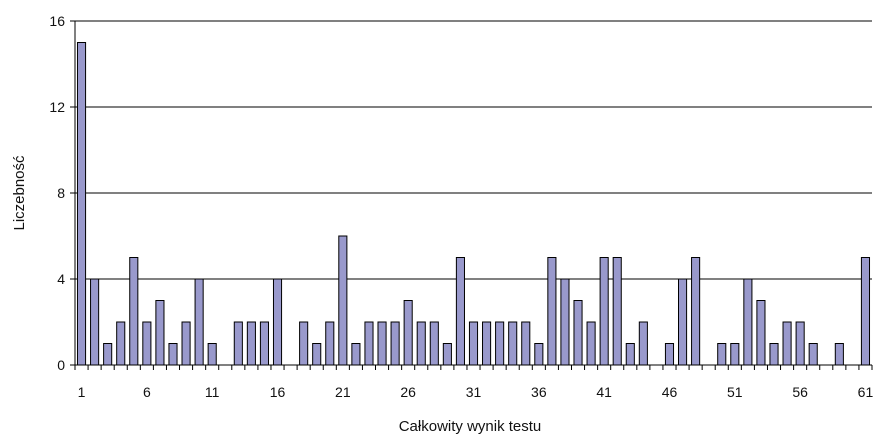 This screenshot has width=875, height=446. I want to click on y-tick-labels: 0 4 8 12 16, so click(57, 193).